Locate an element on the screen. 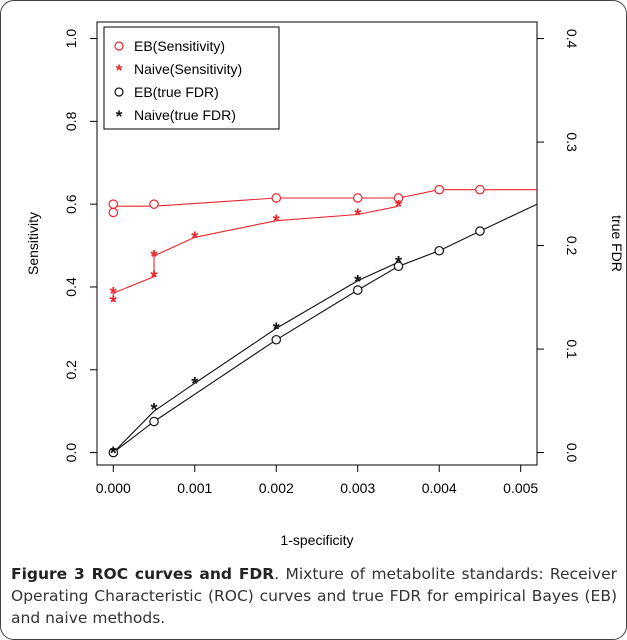  y-right-tick-label: 0.0 is located at coordinates (572, 453).